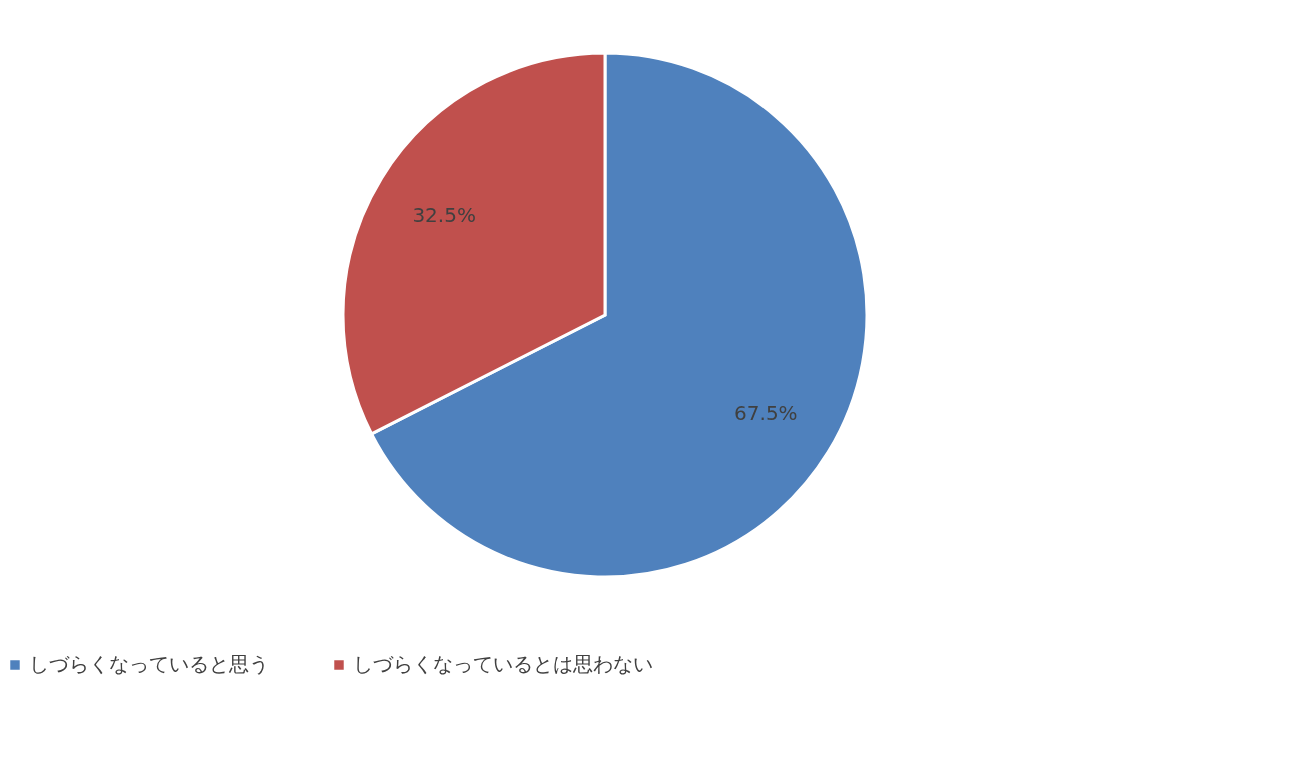  I want to click on legend-label: しづらくなっているとは思わない, so click(503, 664).